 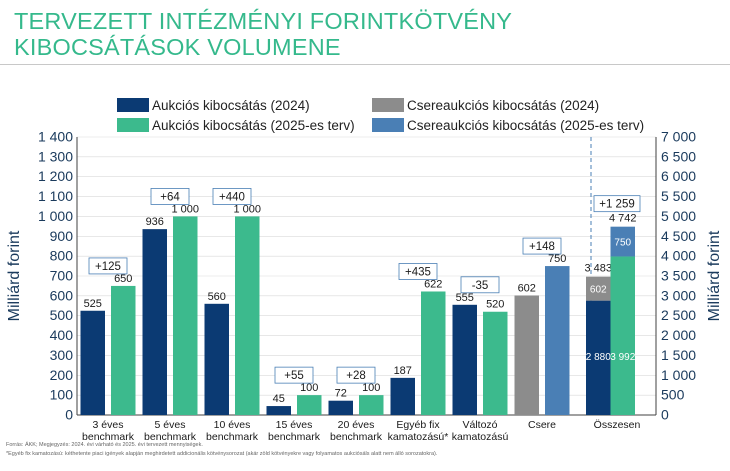 I want to click on y2-tick-label: 5 500, so click(x=678, y=196).